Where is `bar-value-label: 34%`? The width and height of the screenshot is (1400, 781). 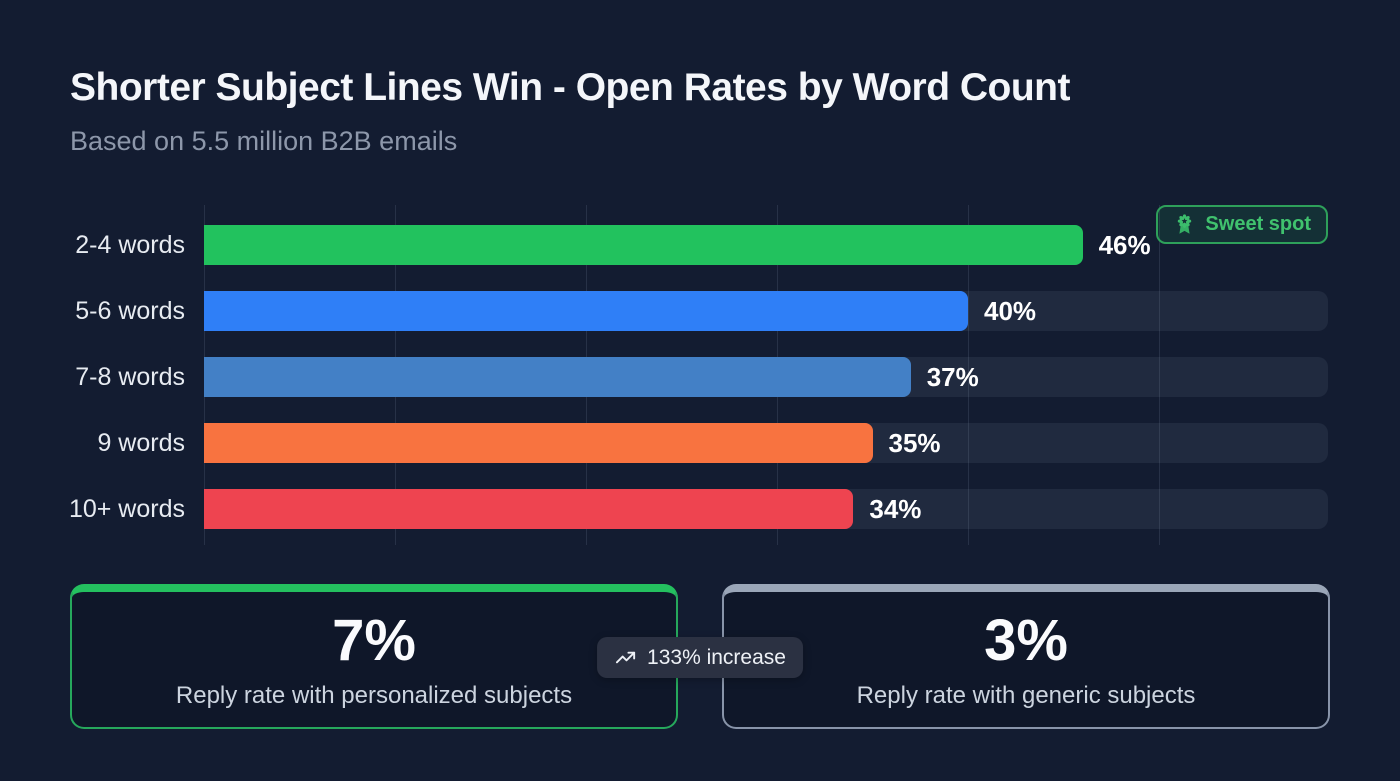
bar-value-label: 34% is located at coordinates (895, 509).